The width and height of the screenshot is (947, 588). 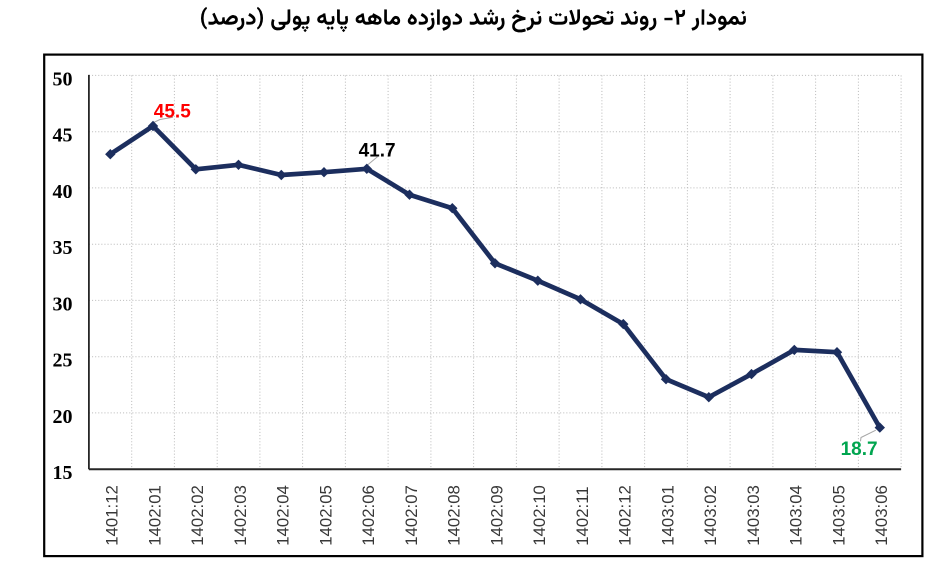 I want to click on svg-text: 35, so click(x=63, y=248).